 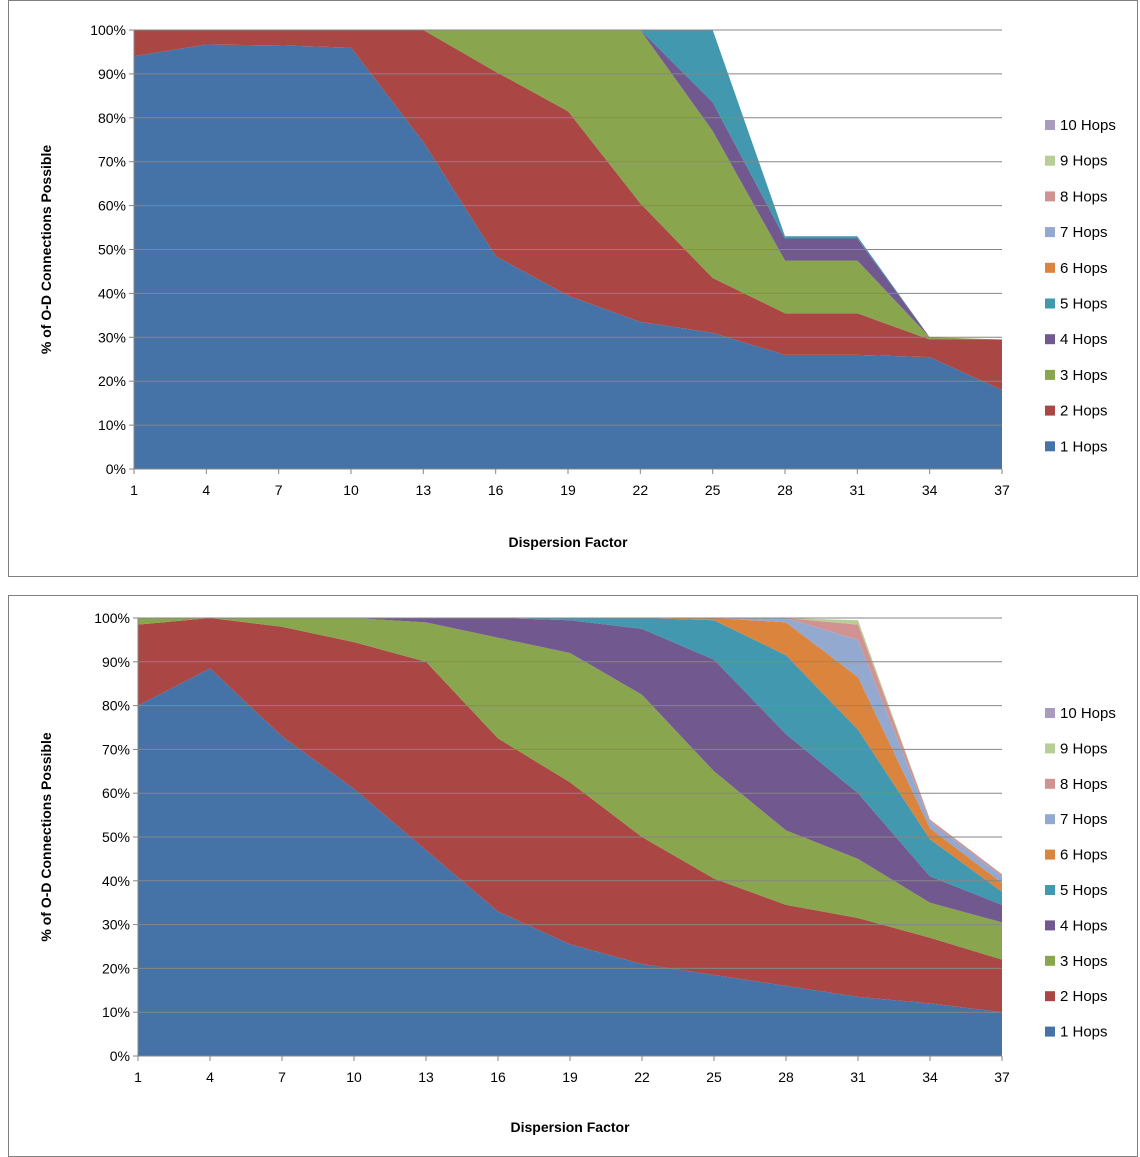 I want to click on x-tick-label: 13, so click(x=426, y=1077).